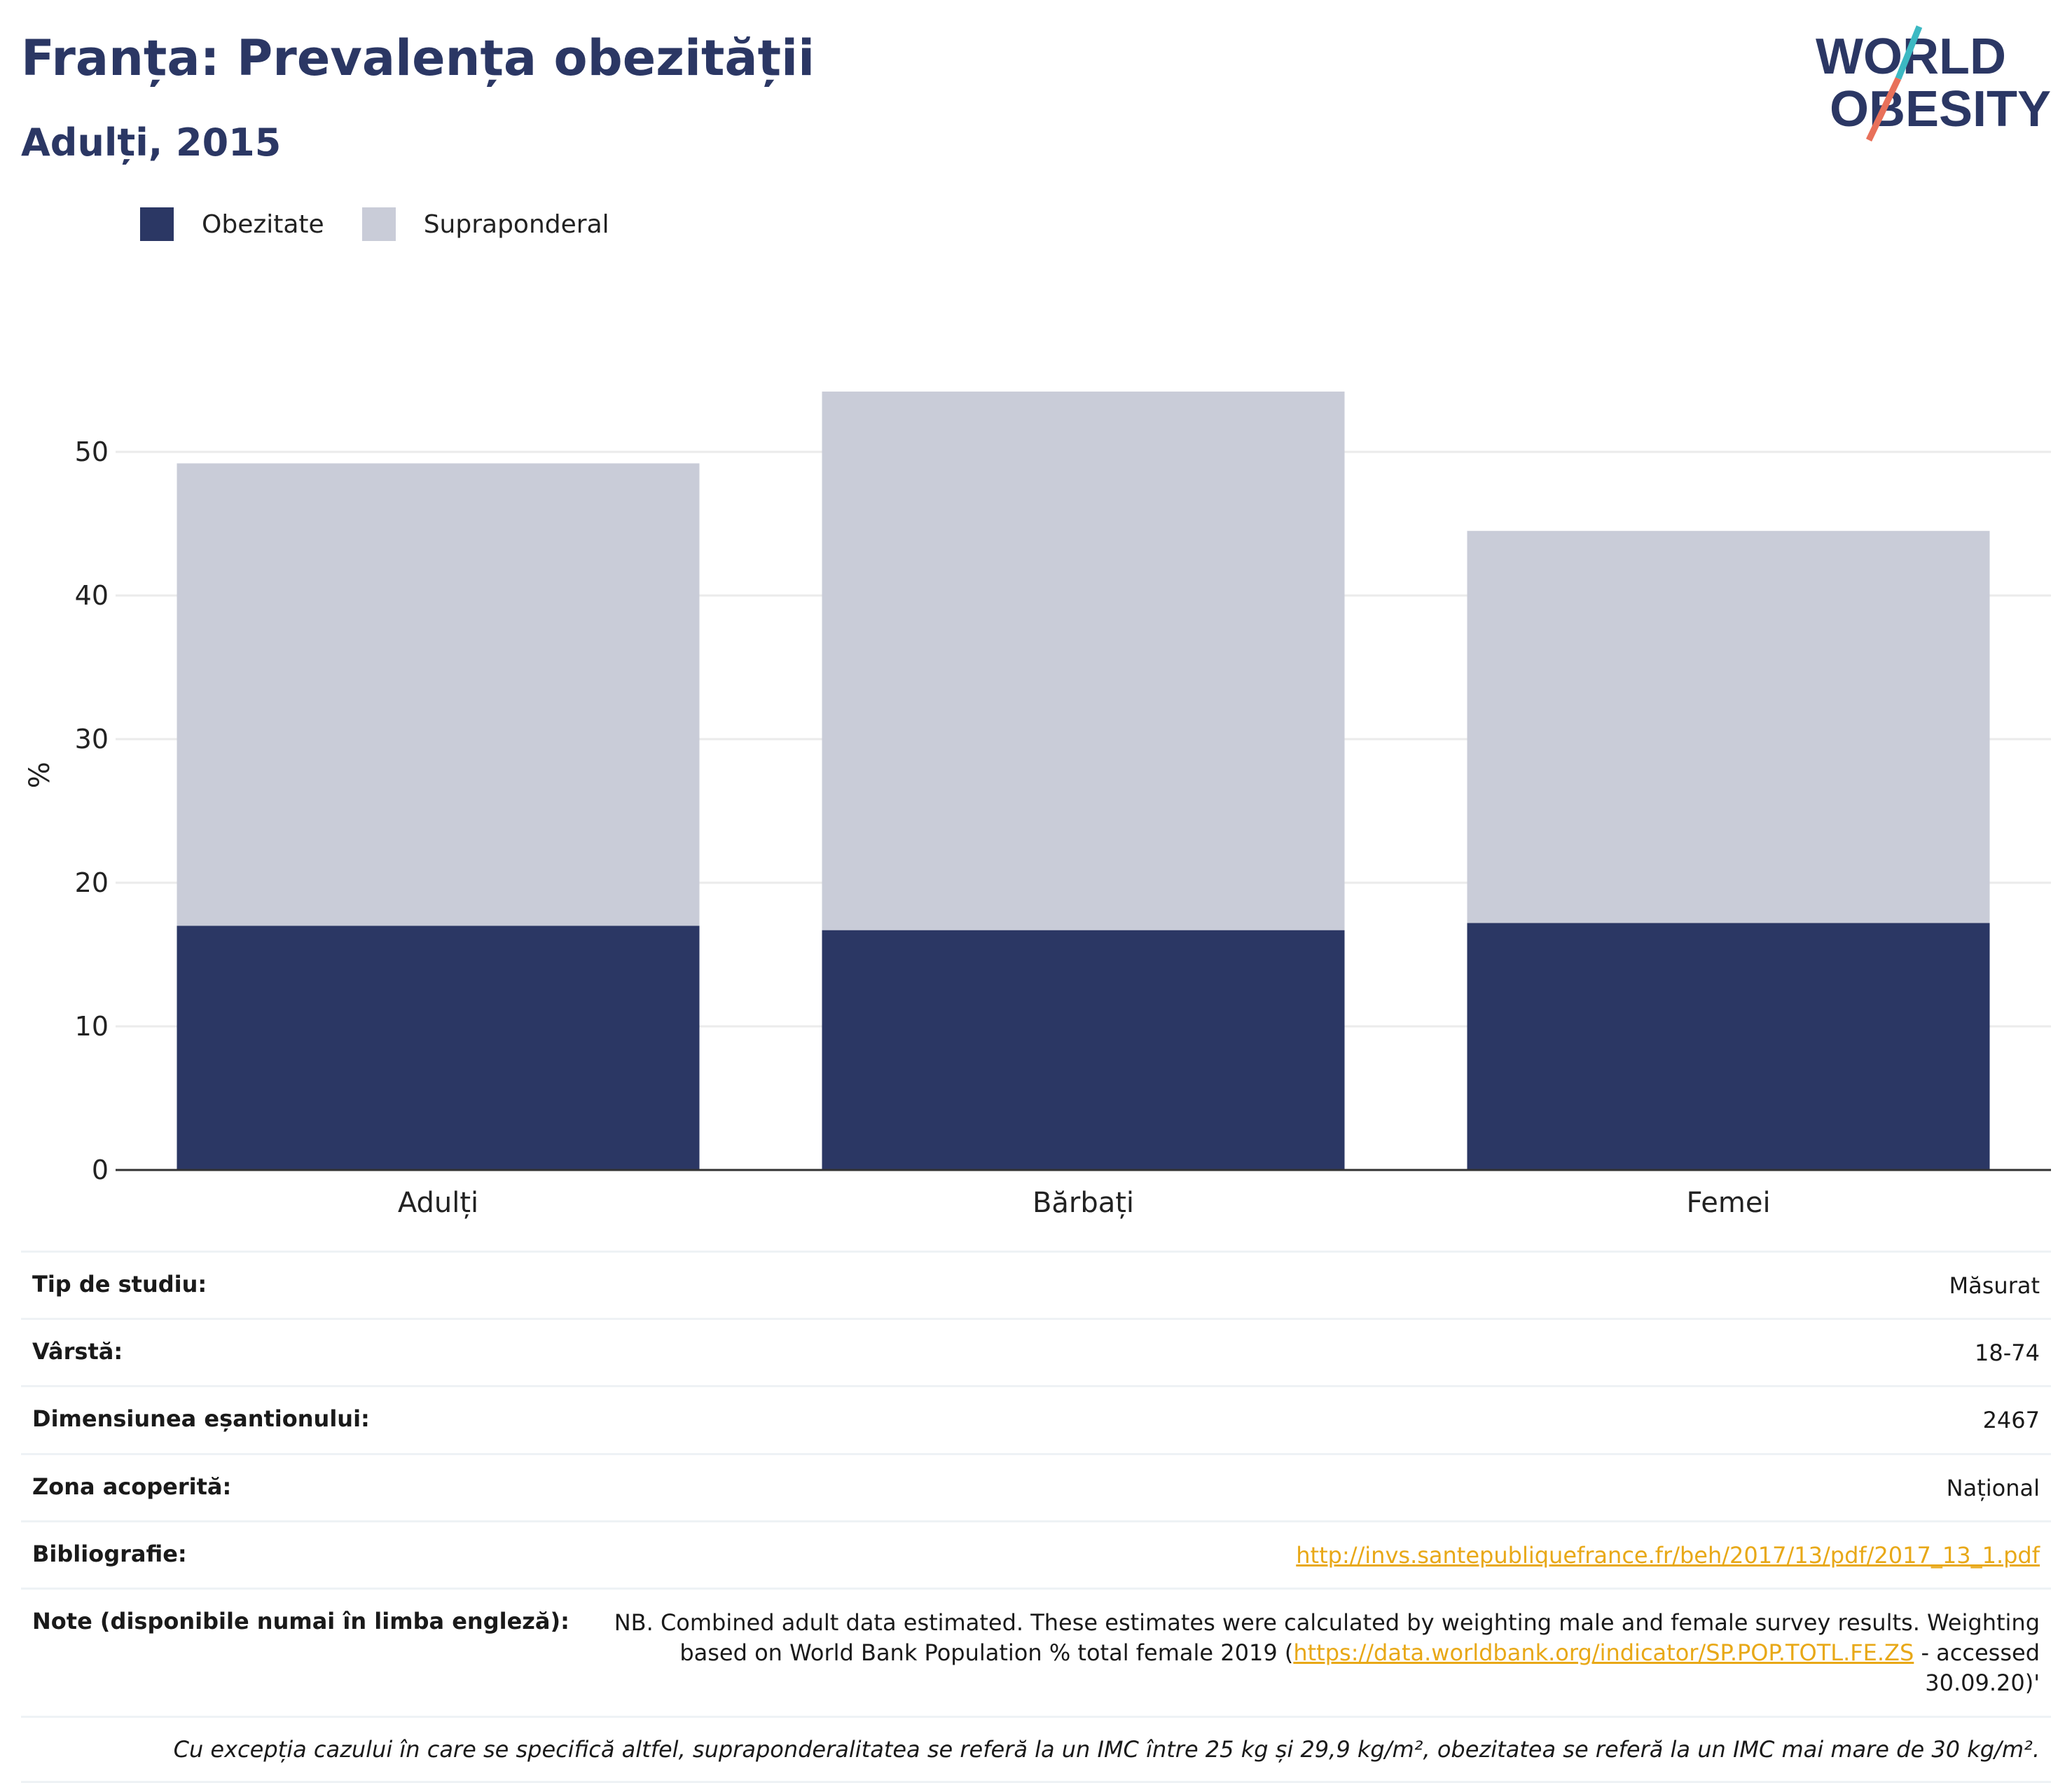 This screenshot has height=1783, width=2072. Describe the element at coordinates (1977, 1668) in the screenshot. I see `notes-text-part2: - accessed 30.09.20)'` at that location.